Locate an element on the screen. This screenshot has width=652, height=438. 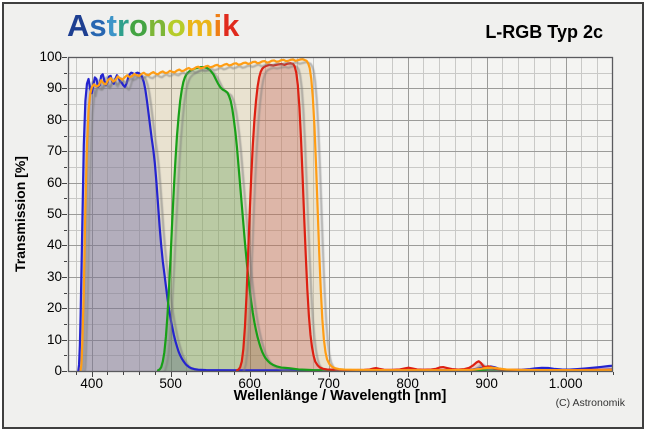
logo-letter: r is located at coordinates (123, 25).